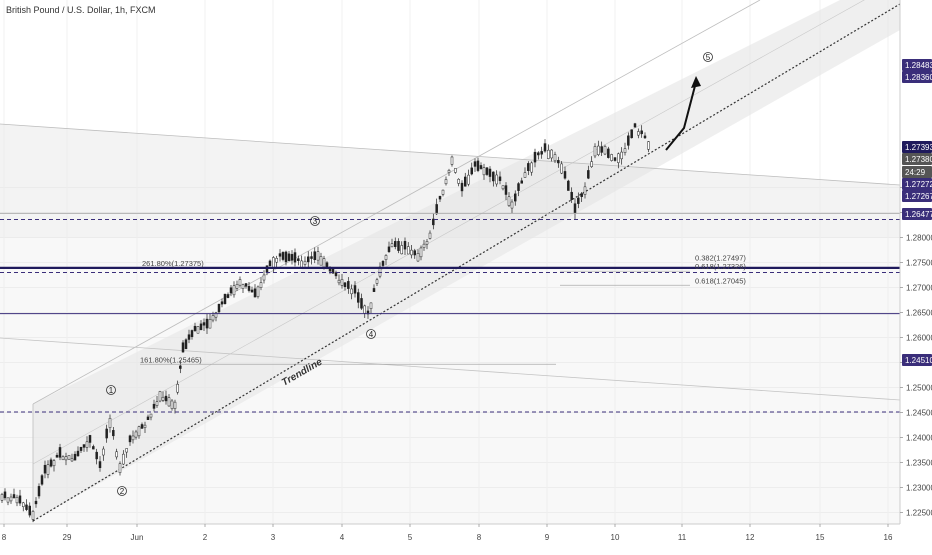 This screenshot has width=932, height=555. I want to click on svg-text: 4, so click(371, 334).